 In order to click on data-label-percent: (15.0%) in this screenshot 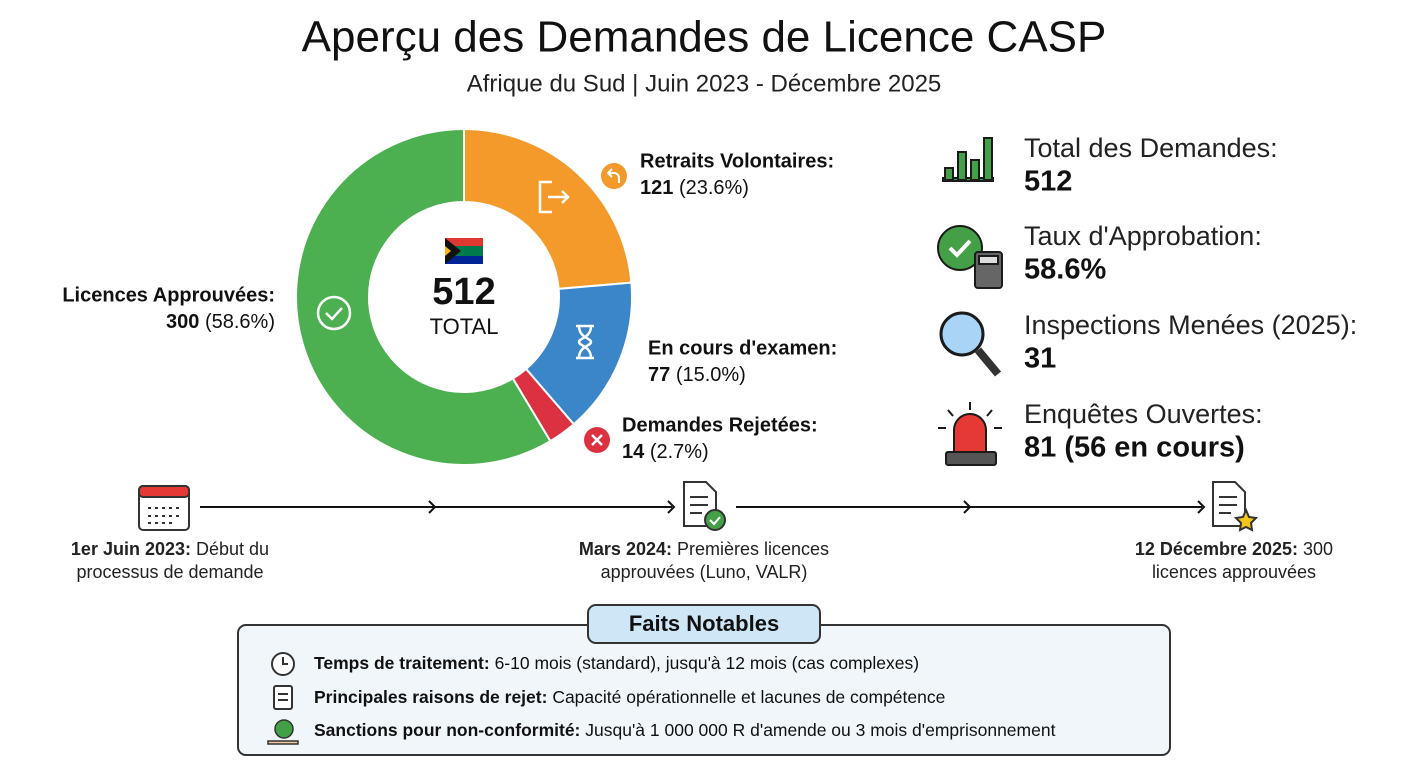, I will do `click(711, 375)`.